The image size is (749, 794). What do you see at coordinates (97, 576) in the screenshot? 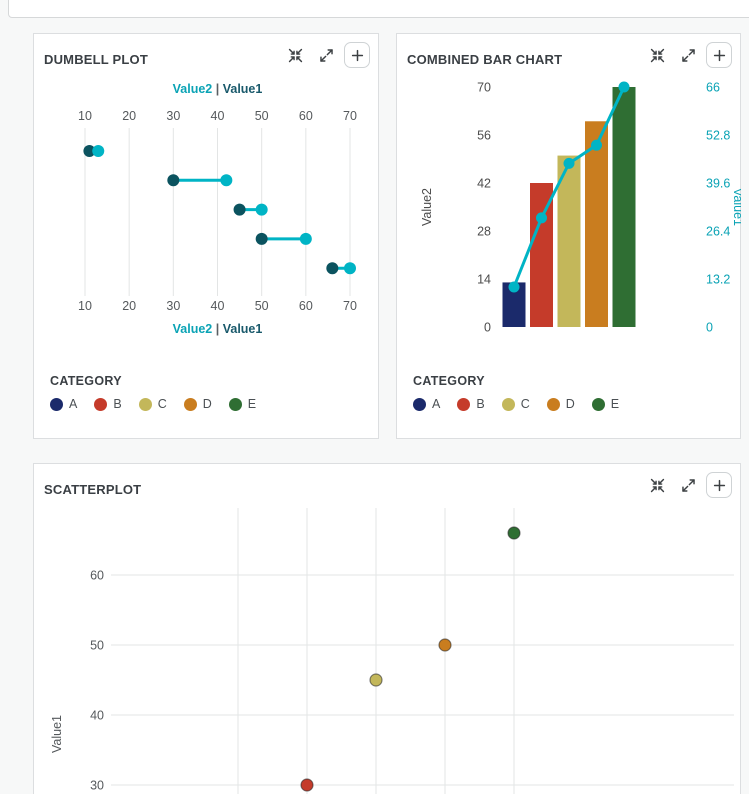
I see `y-tick: 60` at bounding box center [97, 576].